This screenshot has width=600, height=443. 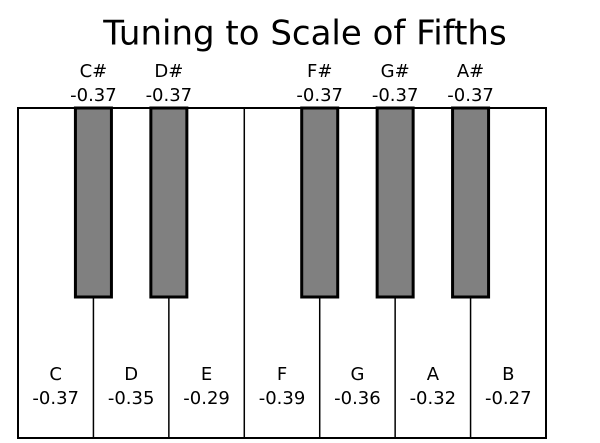 What do you see at coordinates (508, 398) in the screenshot?
I see `white-key-value: -0.27` at bounding box center [508, 398].